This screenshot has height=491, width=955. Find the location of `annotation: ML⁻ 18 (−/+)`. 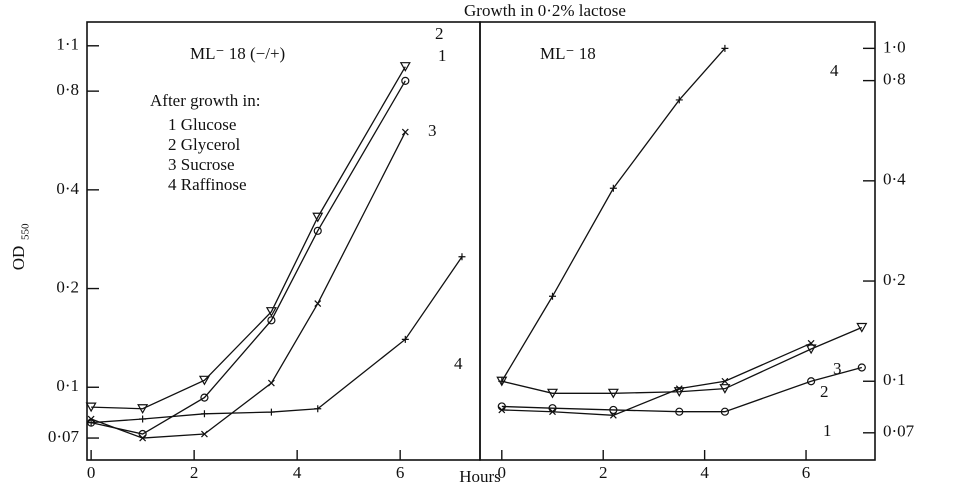

annotation: ML⁻ 18 (−/+) is located at coordinates (237, 53).